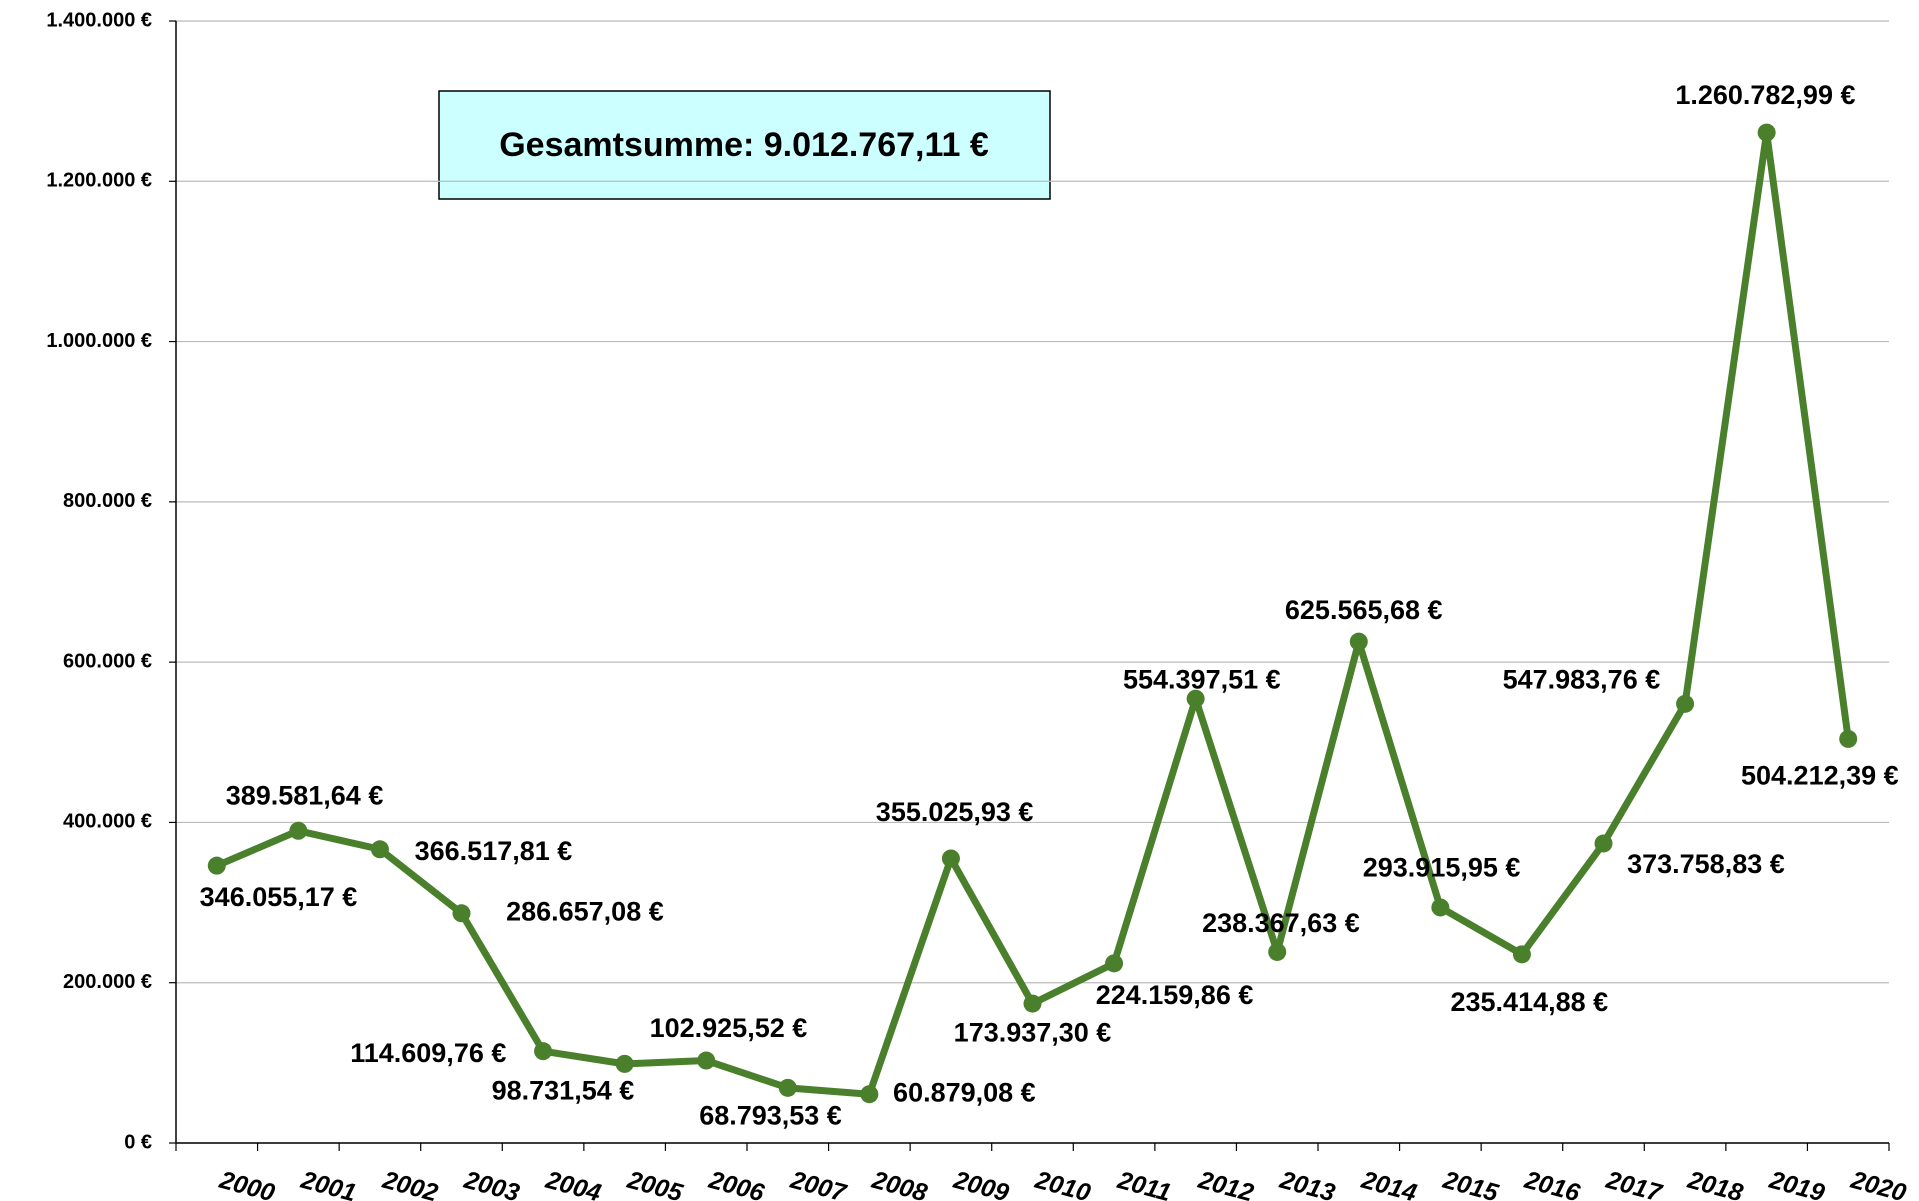  What do you see at coordinates (107, 661) in the screenshot?
I see `y-tick-label: 600.000 €` at bounding box center [107, 661].